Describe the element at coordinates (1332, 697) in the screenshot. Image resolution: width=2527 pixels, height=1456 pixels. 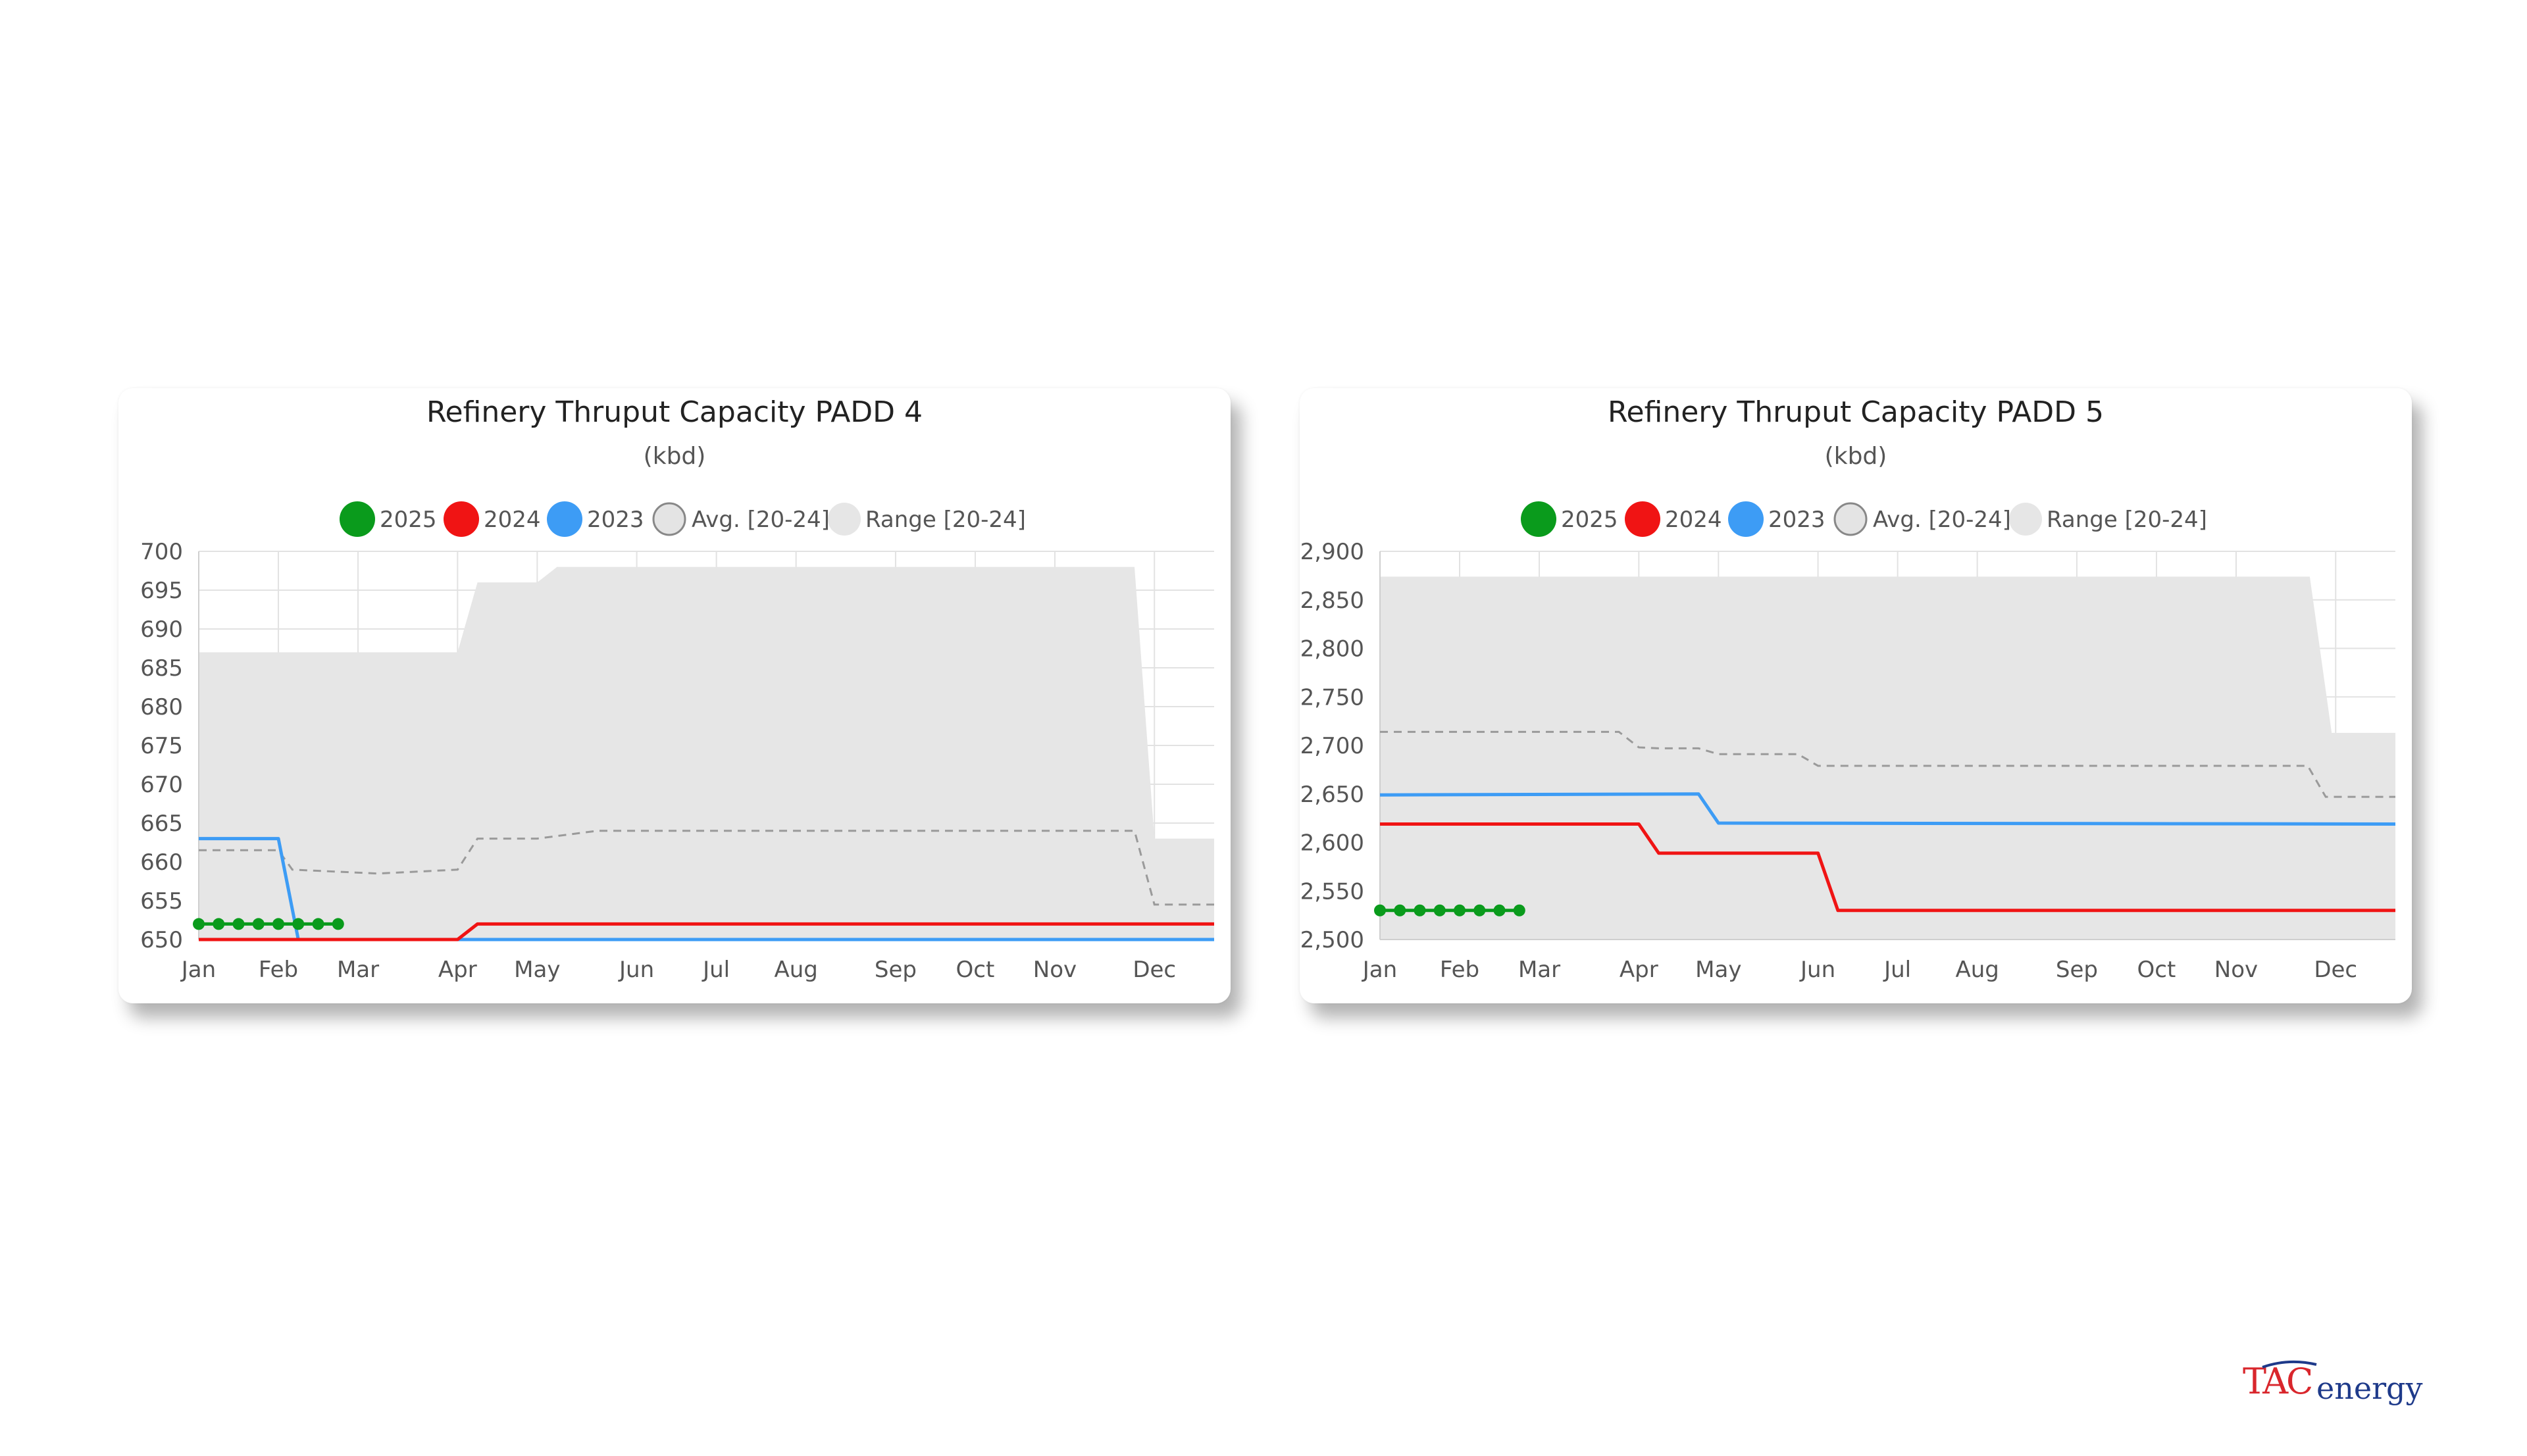
I see `y-tick-label: 2,750` at that location.